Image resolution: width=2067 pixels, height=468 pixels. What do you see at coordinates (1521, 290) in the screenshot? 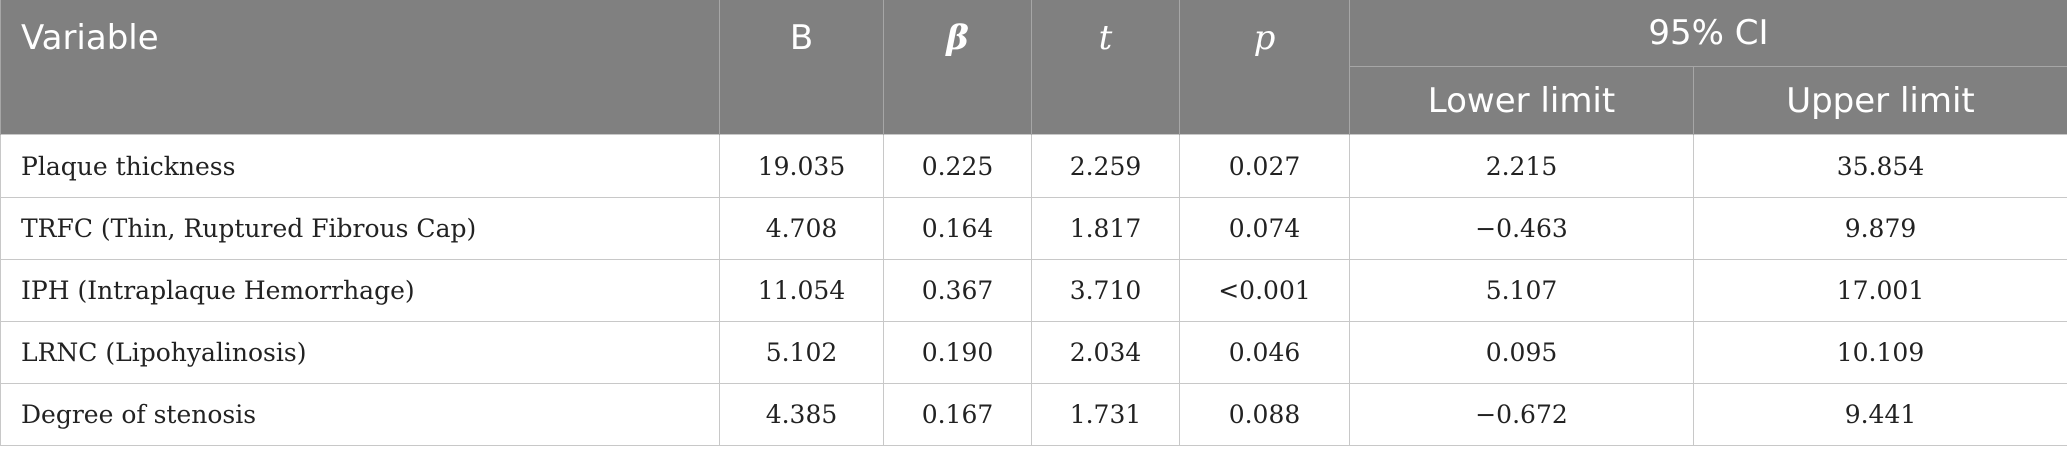
I see `cell-lower: 5.107` at bounding box center [1521, 290].